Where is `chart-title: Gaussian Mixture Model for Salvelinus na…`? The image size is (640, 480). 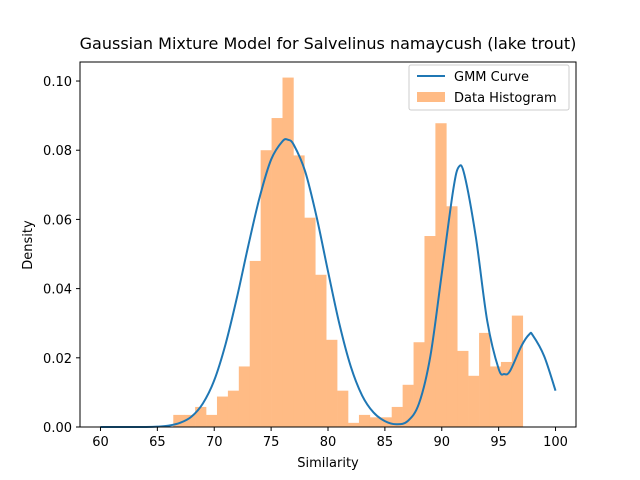 chart-title: Gaussian Mixture Model for Salvelinus na… is located at coordinates (328, 43).